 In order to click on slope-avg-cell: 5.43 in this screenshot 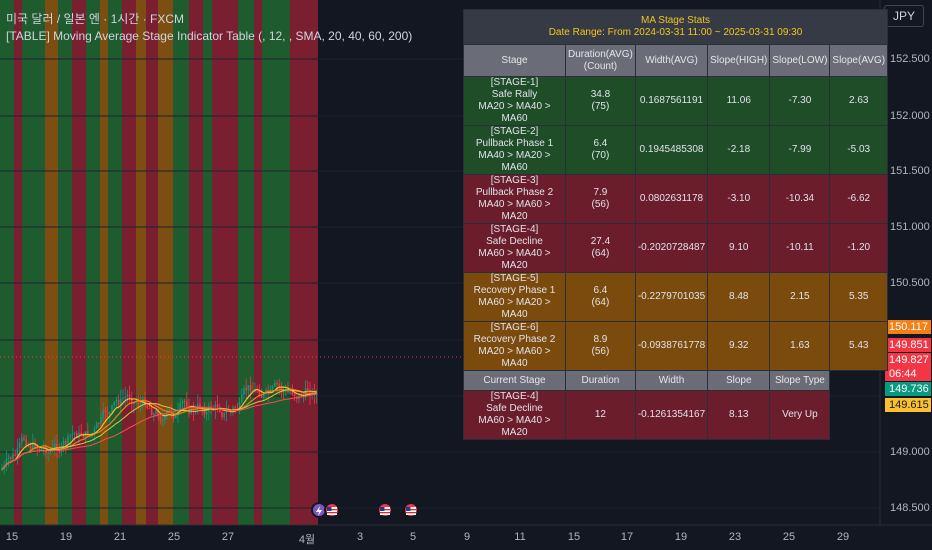, I will do `click(859, 346)`.